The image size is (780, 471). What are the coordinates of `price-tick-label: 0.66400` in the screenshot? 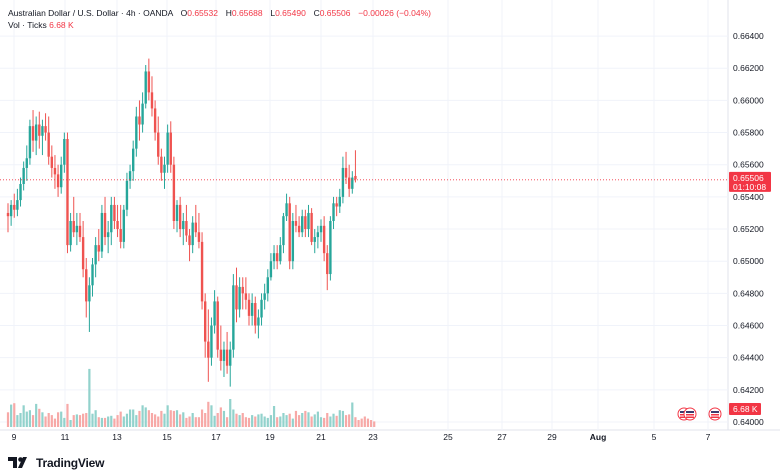 It's located at (748, 36).